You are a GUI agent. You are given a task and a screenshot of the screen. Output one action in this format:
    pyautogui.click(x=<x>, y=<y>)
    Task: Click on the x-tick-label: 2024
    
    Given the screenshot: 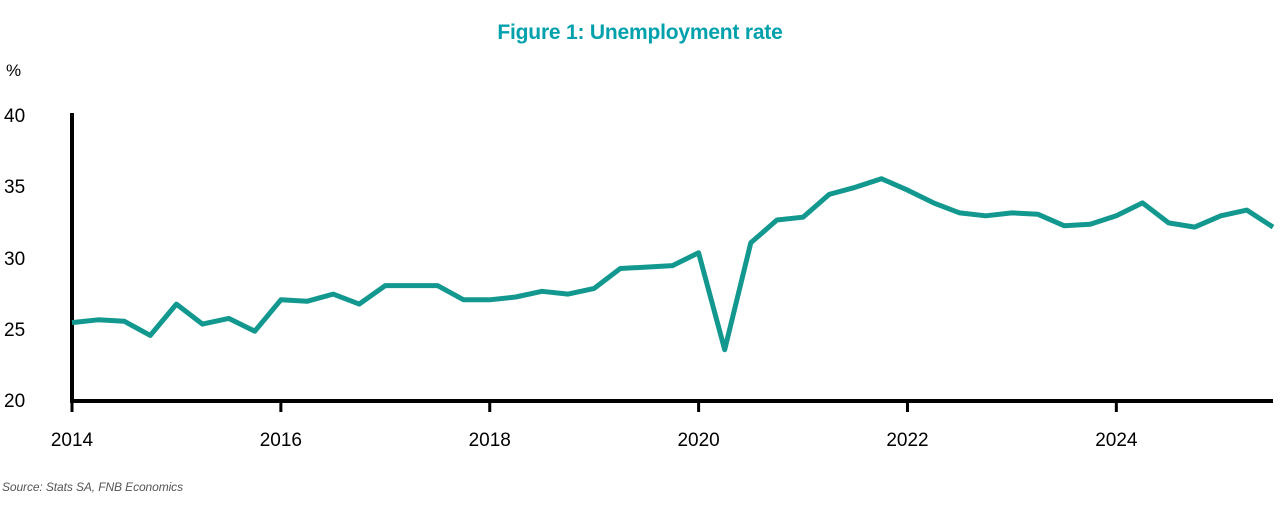 What is the action you would take?
    pyautogui.click(x=1116, y=440)
    